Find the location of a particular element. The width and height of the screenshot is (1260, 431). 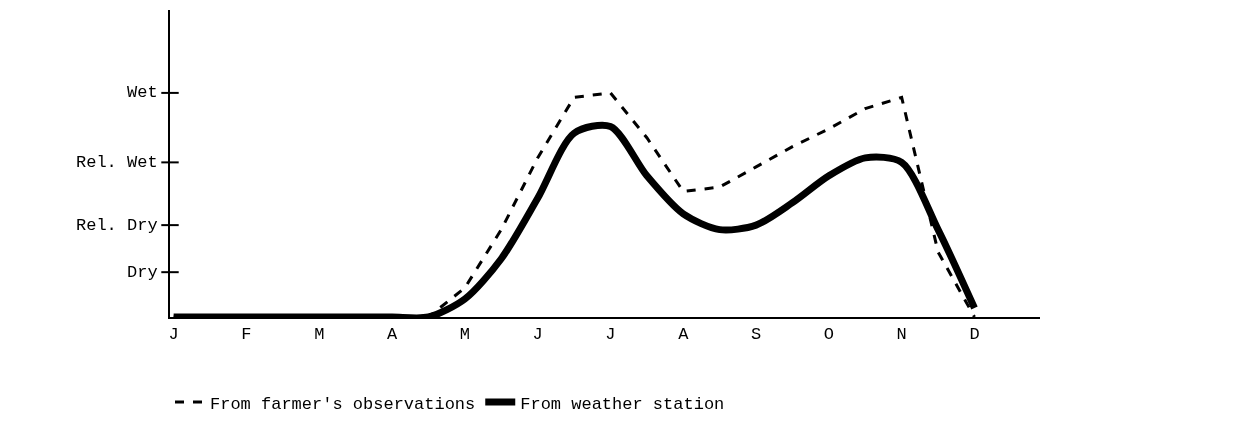

legend-label: From weather station is located at coordinates (622, 404).